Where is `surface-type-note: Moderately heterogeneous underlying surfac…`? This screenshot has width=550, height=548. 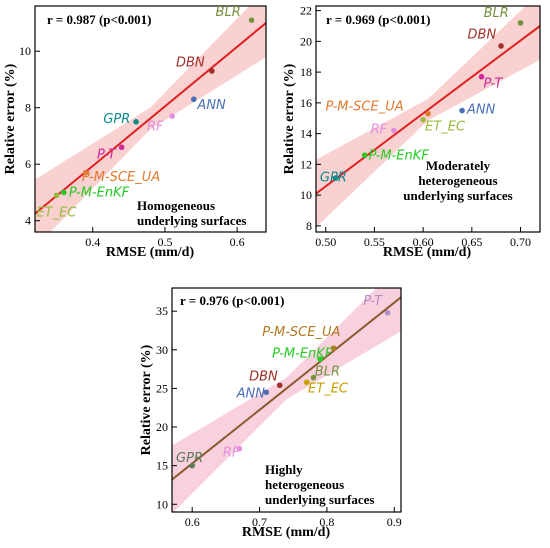
surface-type-note: Moderately heterogeneous underlying surfac… is located at coordinates (457, 180).